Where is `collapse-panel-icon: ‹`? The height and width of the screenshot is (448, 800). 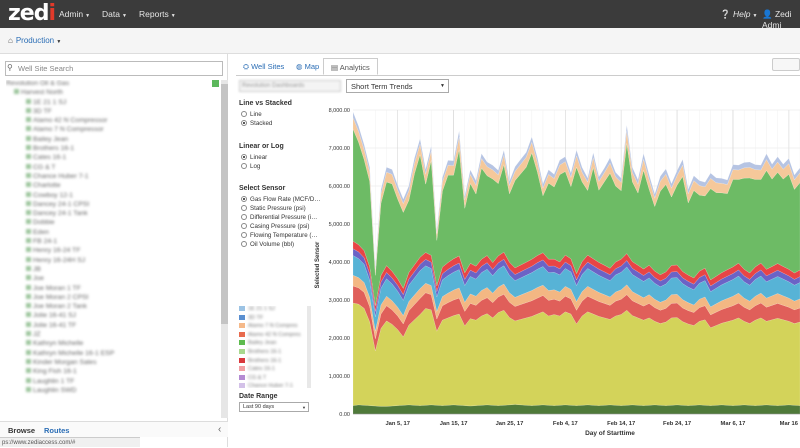
collapse-panel-icon: ‹ is located at coordinates (220, 429).